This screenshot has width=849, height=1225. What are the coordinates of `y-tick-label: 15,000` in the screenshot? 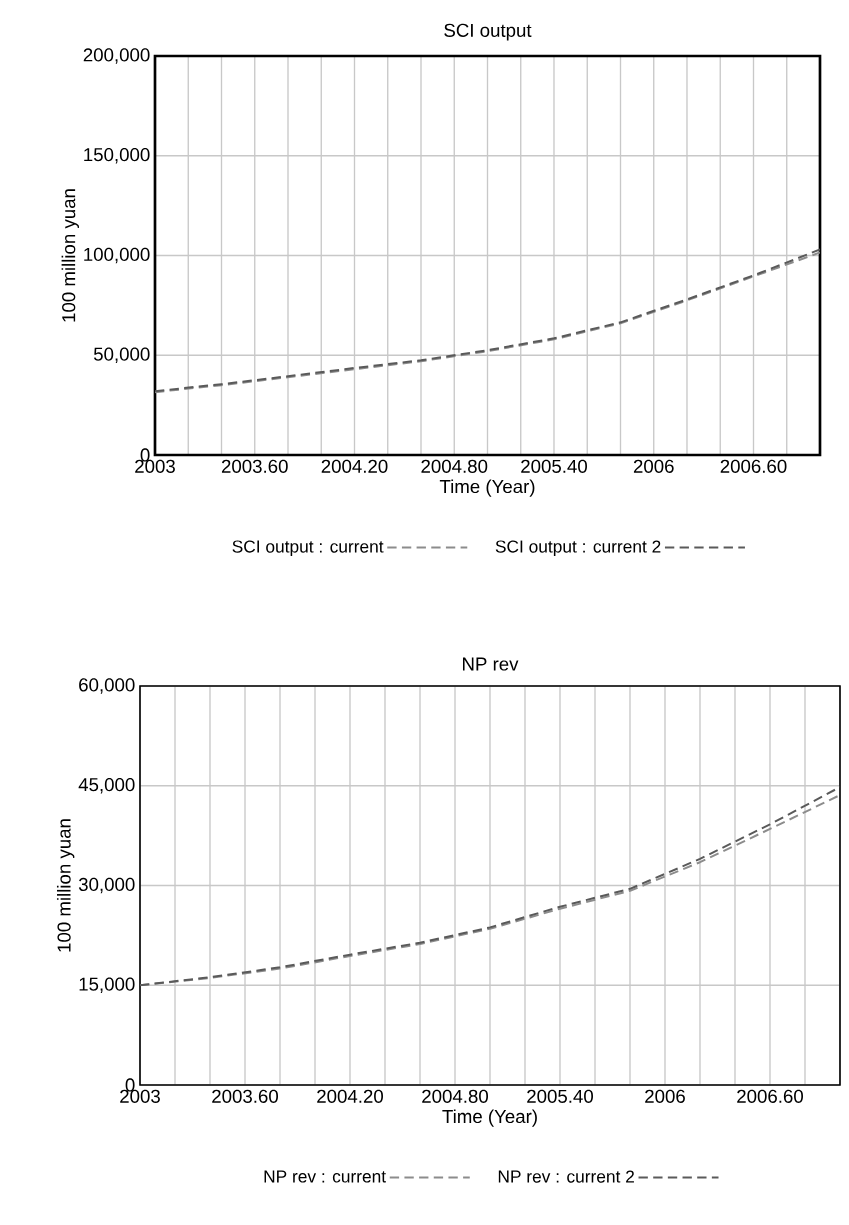 It's located at (107, 985).